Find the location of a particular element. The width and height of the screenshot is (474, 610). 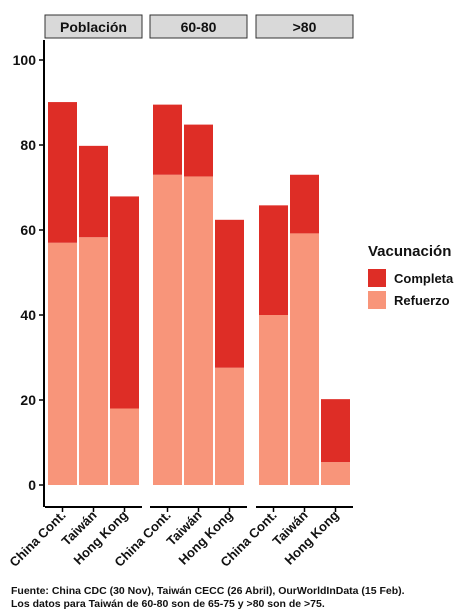

legend-swatch-refuerzo is located at coordinates (377, 300).